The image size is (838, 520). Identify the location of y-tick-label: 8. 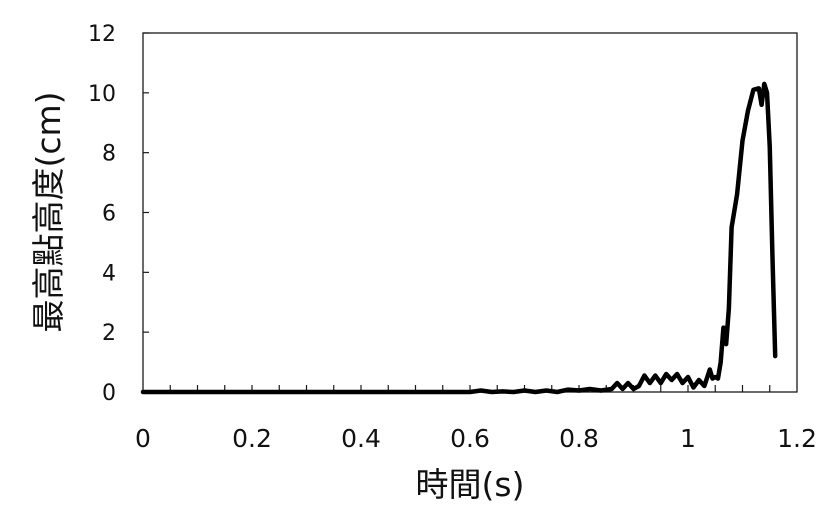
(109, 154).